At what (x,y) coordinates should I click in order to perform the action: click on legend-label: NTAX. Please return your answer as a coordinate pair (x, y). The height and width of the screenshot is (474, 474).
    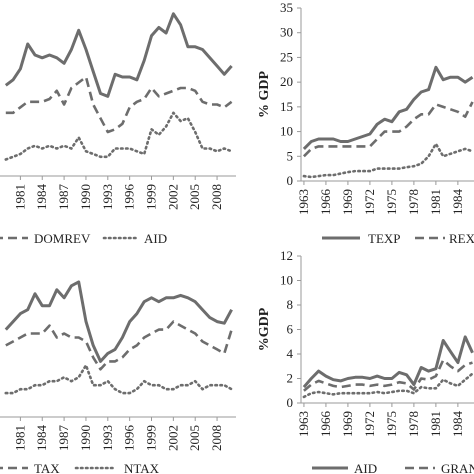
    Looking at the image, I should click on (142, 467).